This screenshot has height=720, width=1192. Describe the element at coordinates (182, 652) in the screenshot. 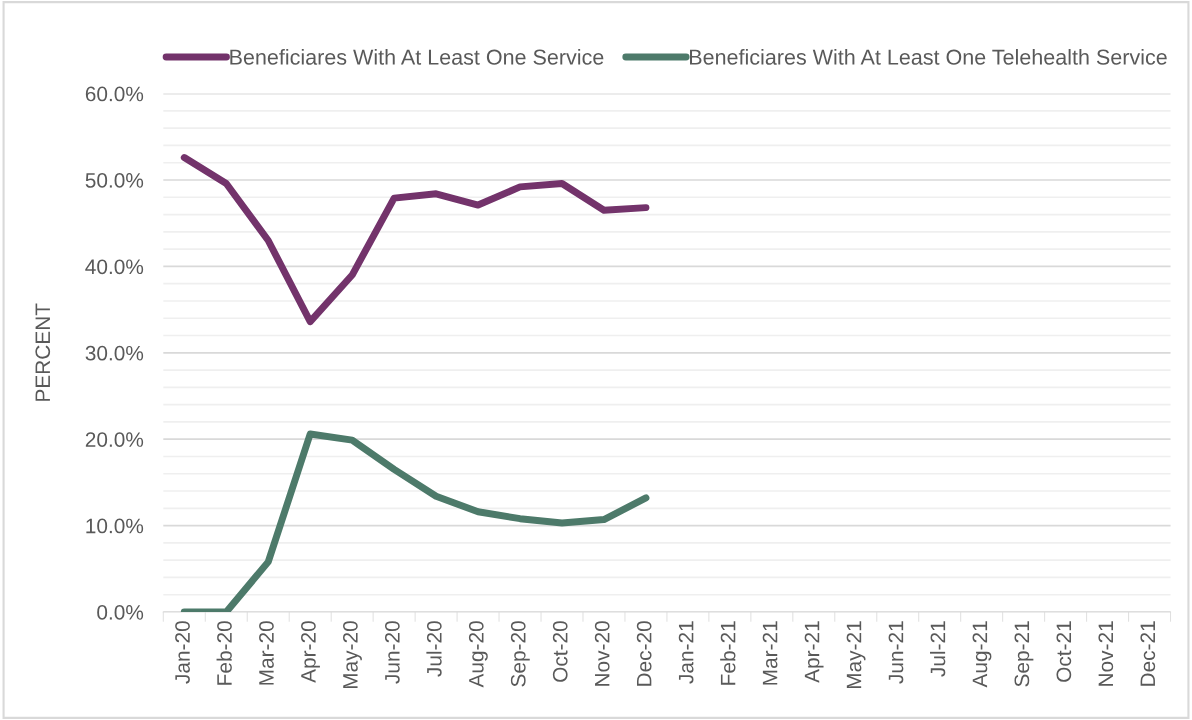

I see `x-tick-label: Jan-20` at that location.